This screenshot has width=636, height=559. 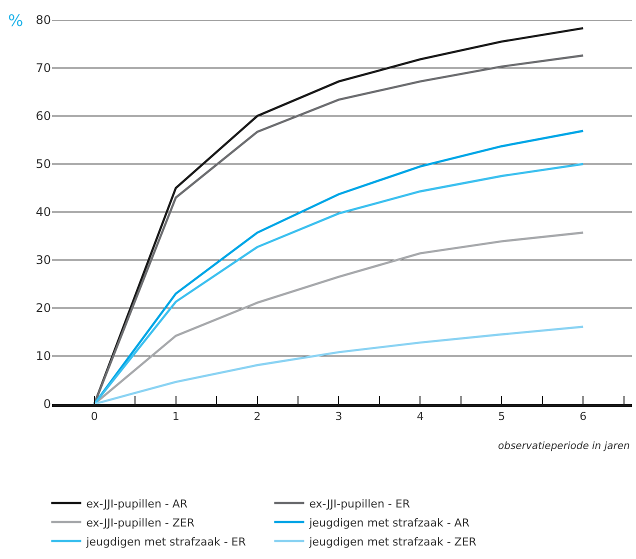 What do you see at coordinates (94, 417) in the screenshot?
I see `x-tick-label: 0` at bounding box center [94, 417].